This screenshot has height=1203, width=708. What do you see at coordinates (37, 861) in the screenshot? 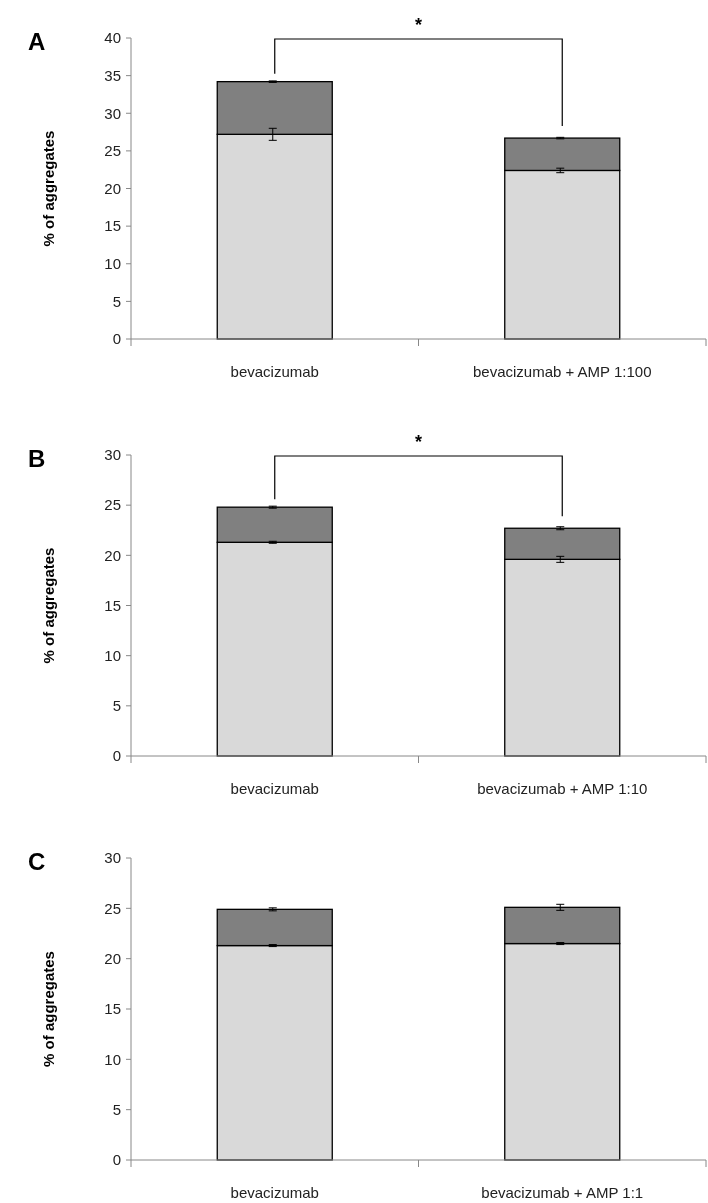
I see `chart-title: C` at bounding box center [37, 861].